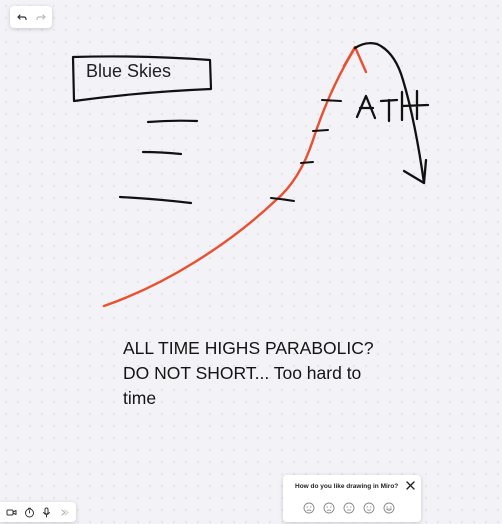  Describe the element at coordinates (347, 486) in the screenshot. I see `feedback-question: How do you like drawing in Miro?` at that location.